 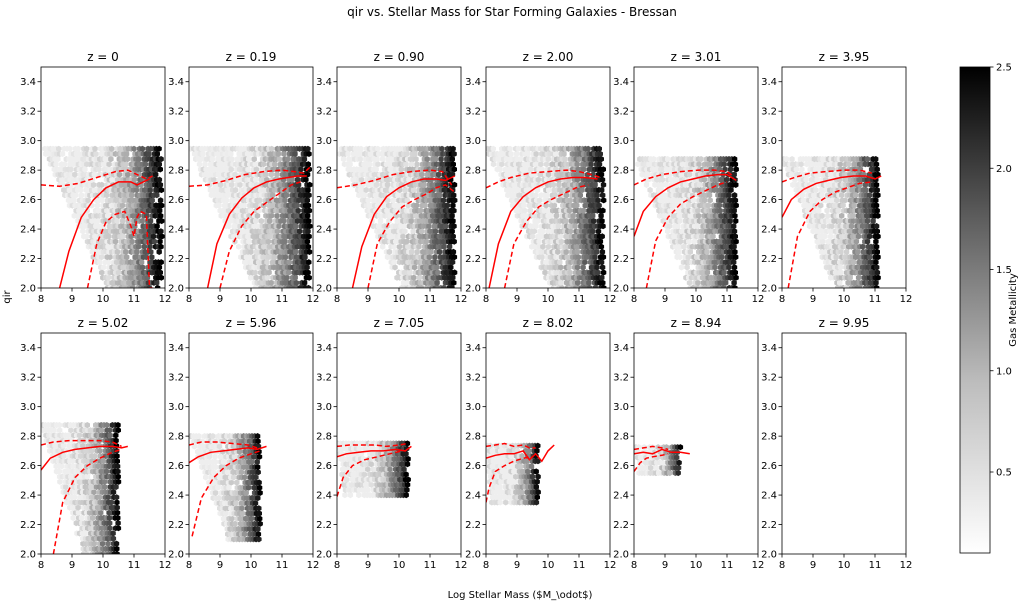 What do you see at coordinates (72, 299) in the screenshot?
I see `x-tick-label: 9` at bounding box center [72, 299].